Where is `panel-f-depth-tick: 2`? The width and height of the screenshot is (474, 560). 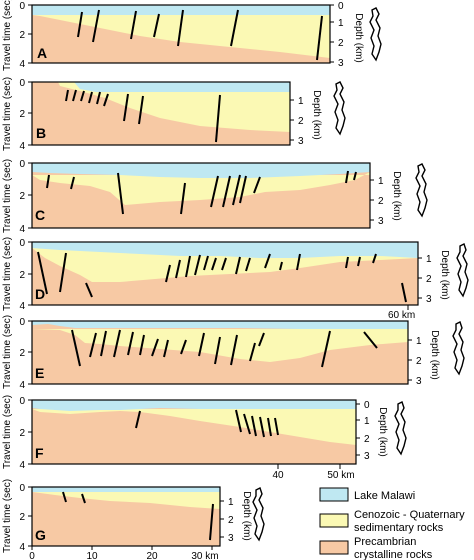
panel-f-depth-tick: 2 is located at coordinates (367, 439).